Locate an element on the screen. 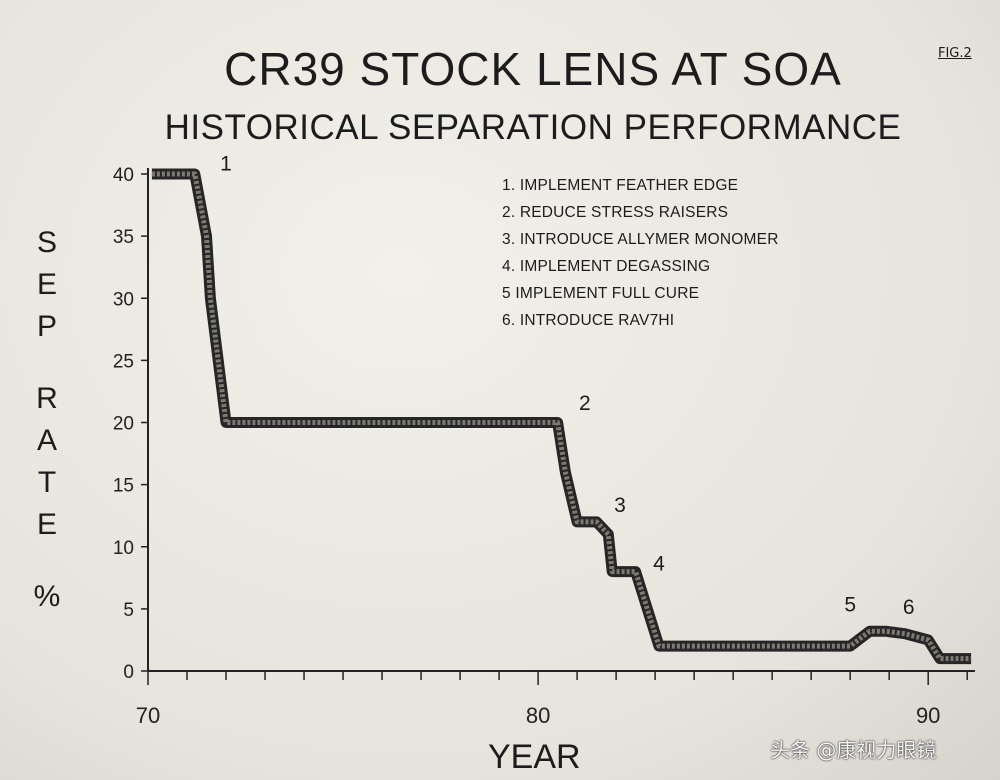  y-tick-label: 20 is located at coordinates (123, 424).